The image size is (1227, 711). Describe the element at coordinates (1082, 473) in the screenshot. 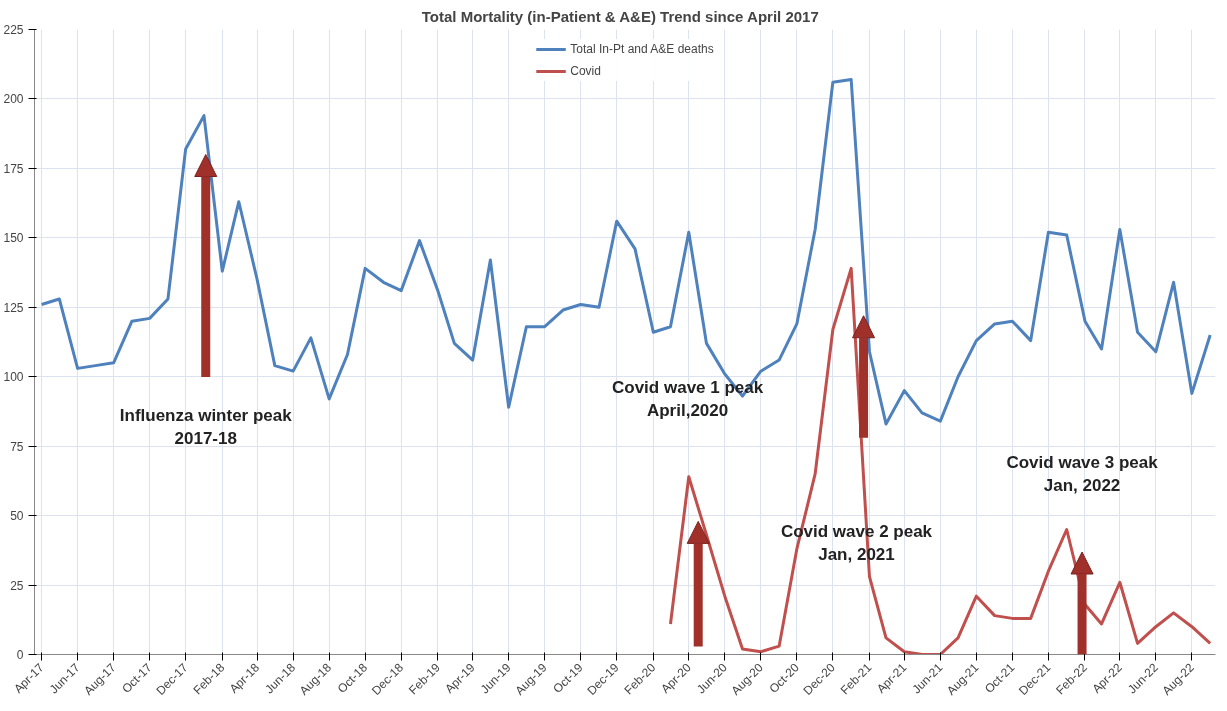

I see `annotation: Covid wave 3 peak Jan, 2022` at that location.